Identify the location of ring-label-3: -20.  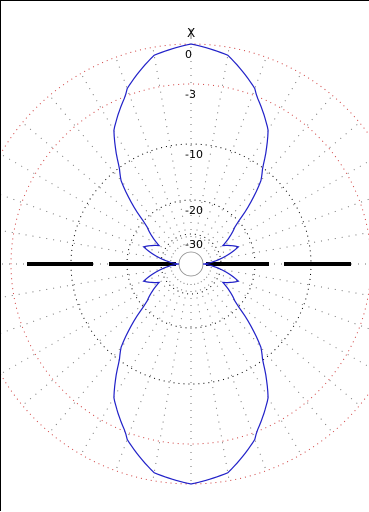
(194, 210).